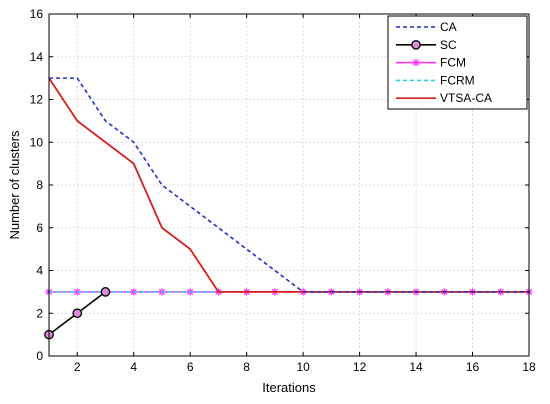 The image size is (550, 404). Describe the element at coordinates (39, 313) in the screenshot. I see `y-tick-label: 2` at that location.